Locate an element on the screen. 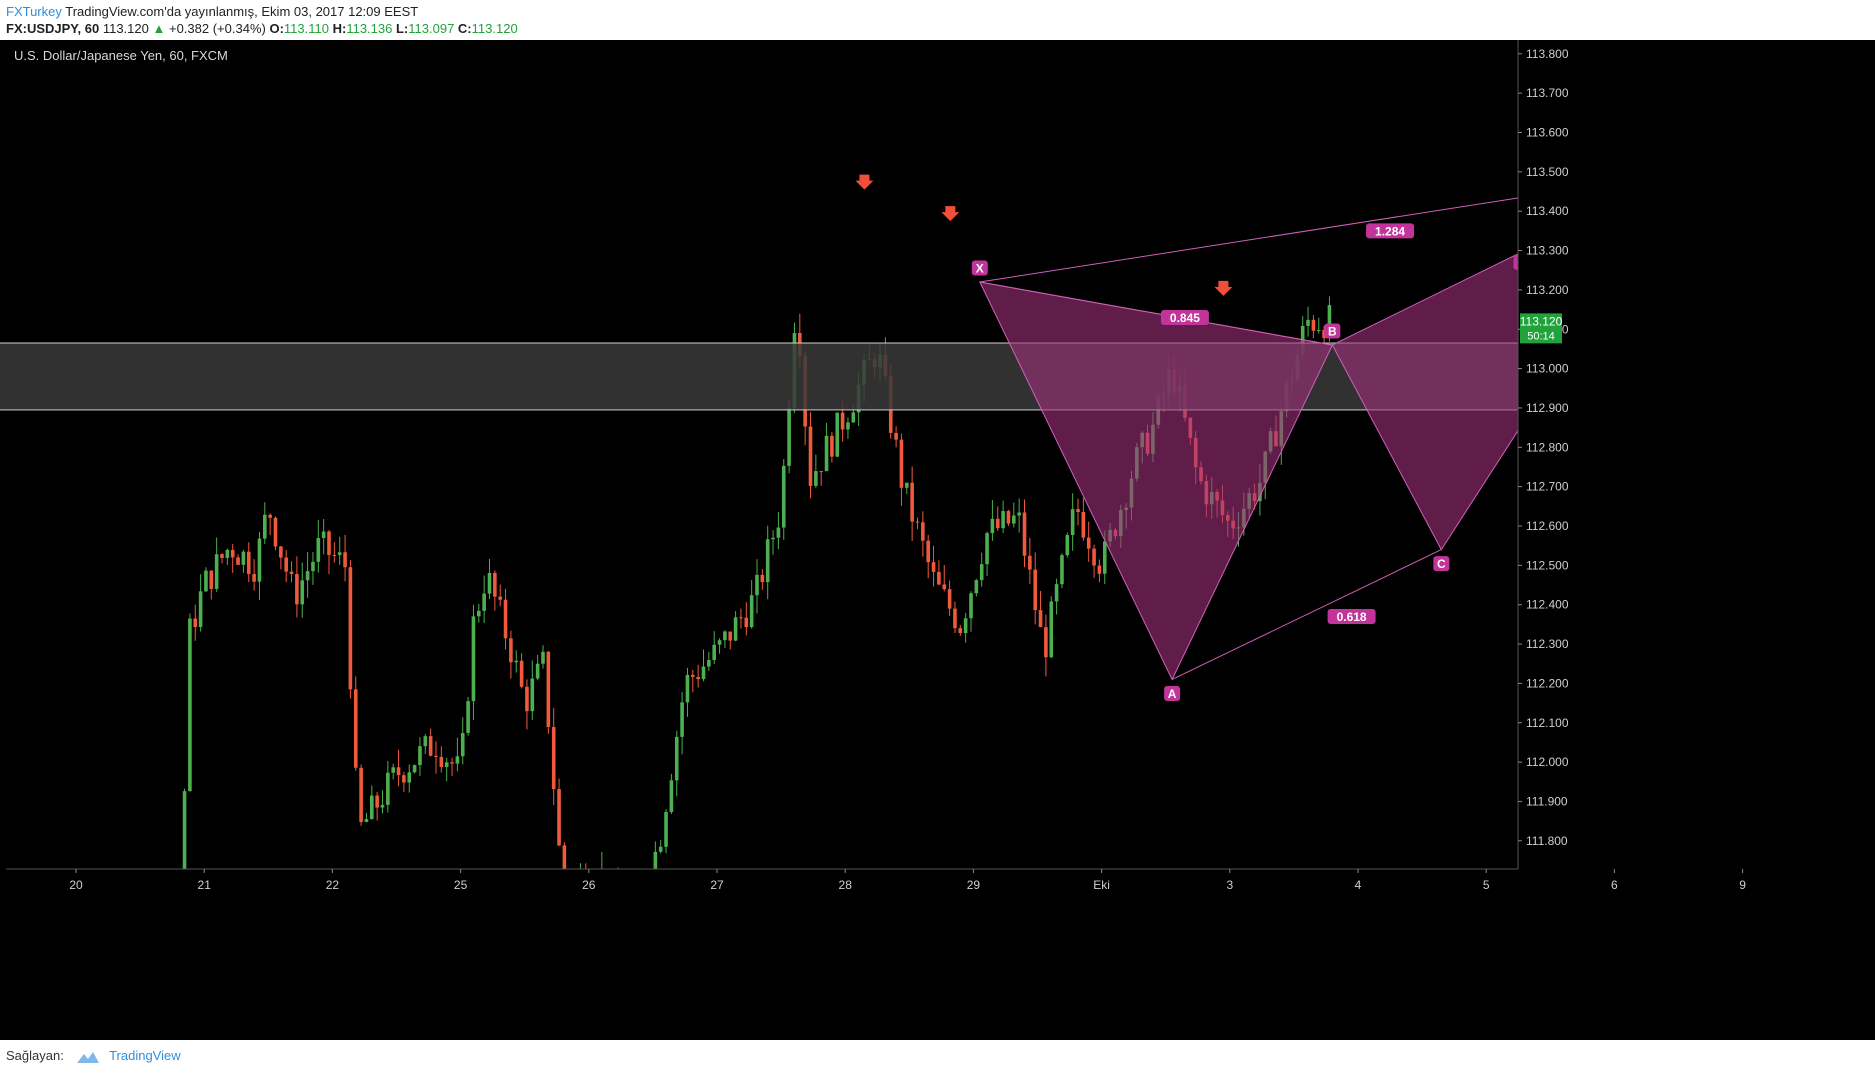  footer-brand-link: TradingView is located at coordinates (145, 1055).